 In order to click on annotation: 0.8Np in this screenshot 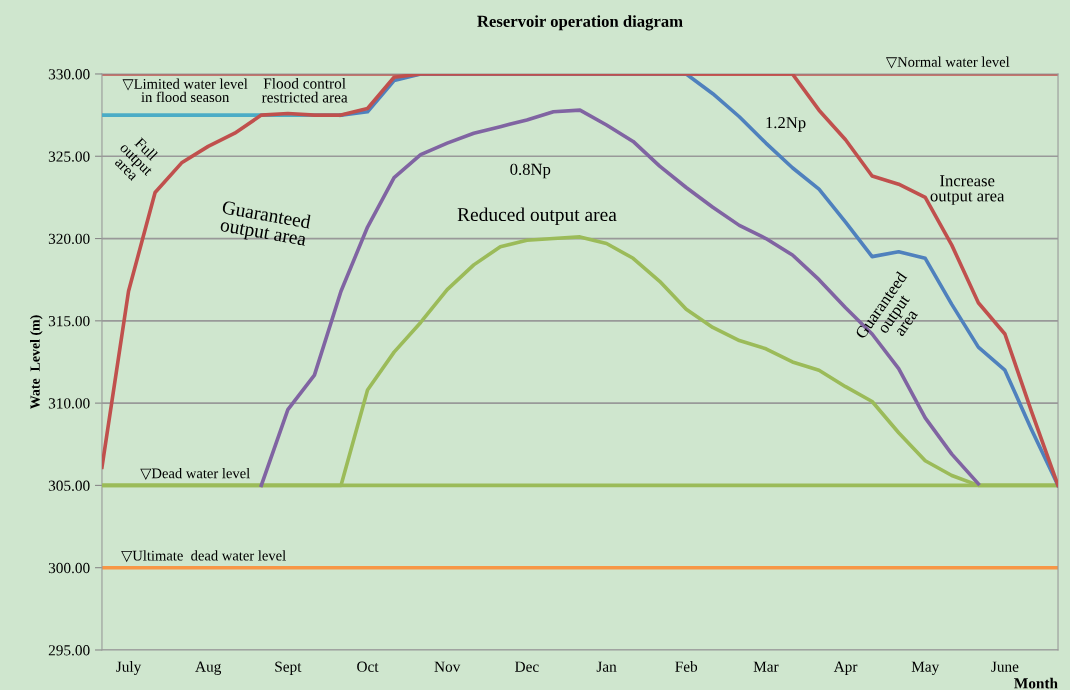, I will do `click(530, 171)`.